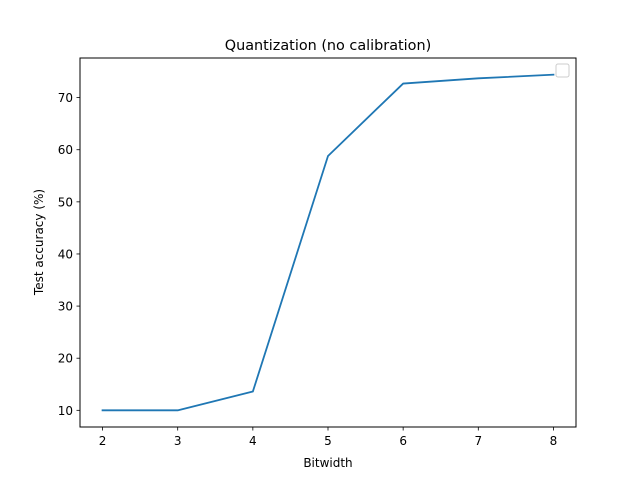 The width and height of the screenshot is (640, 480). I want to click on x-tick-label: 5, so click(328, 441).